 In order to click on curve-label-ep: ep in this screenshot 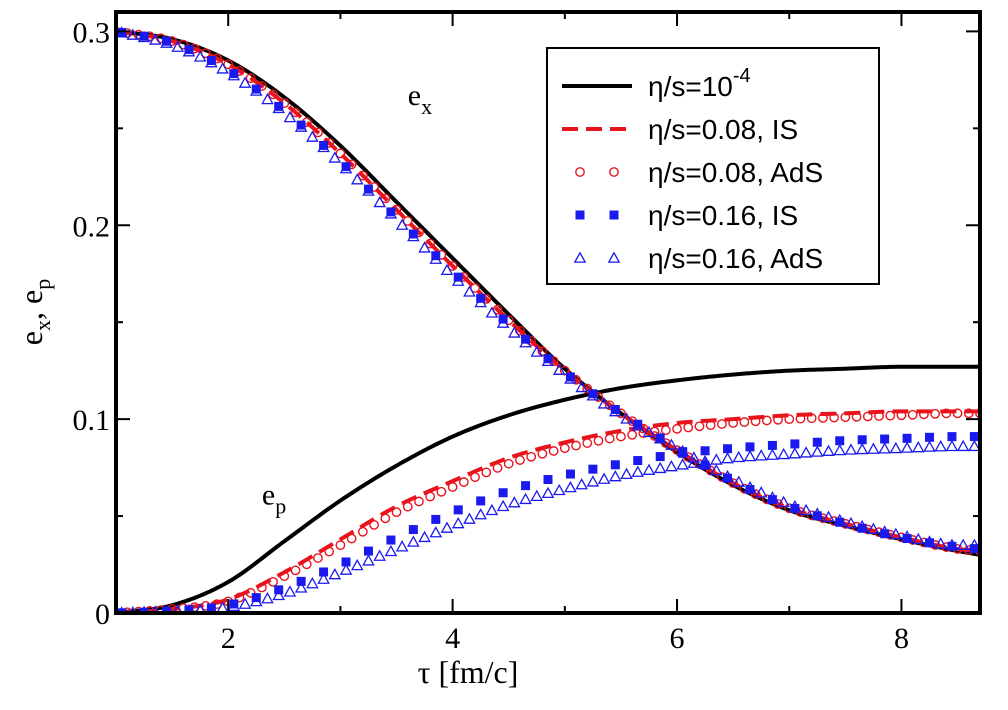, I will do `click(274, 498)`.